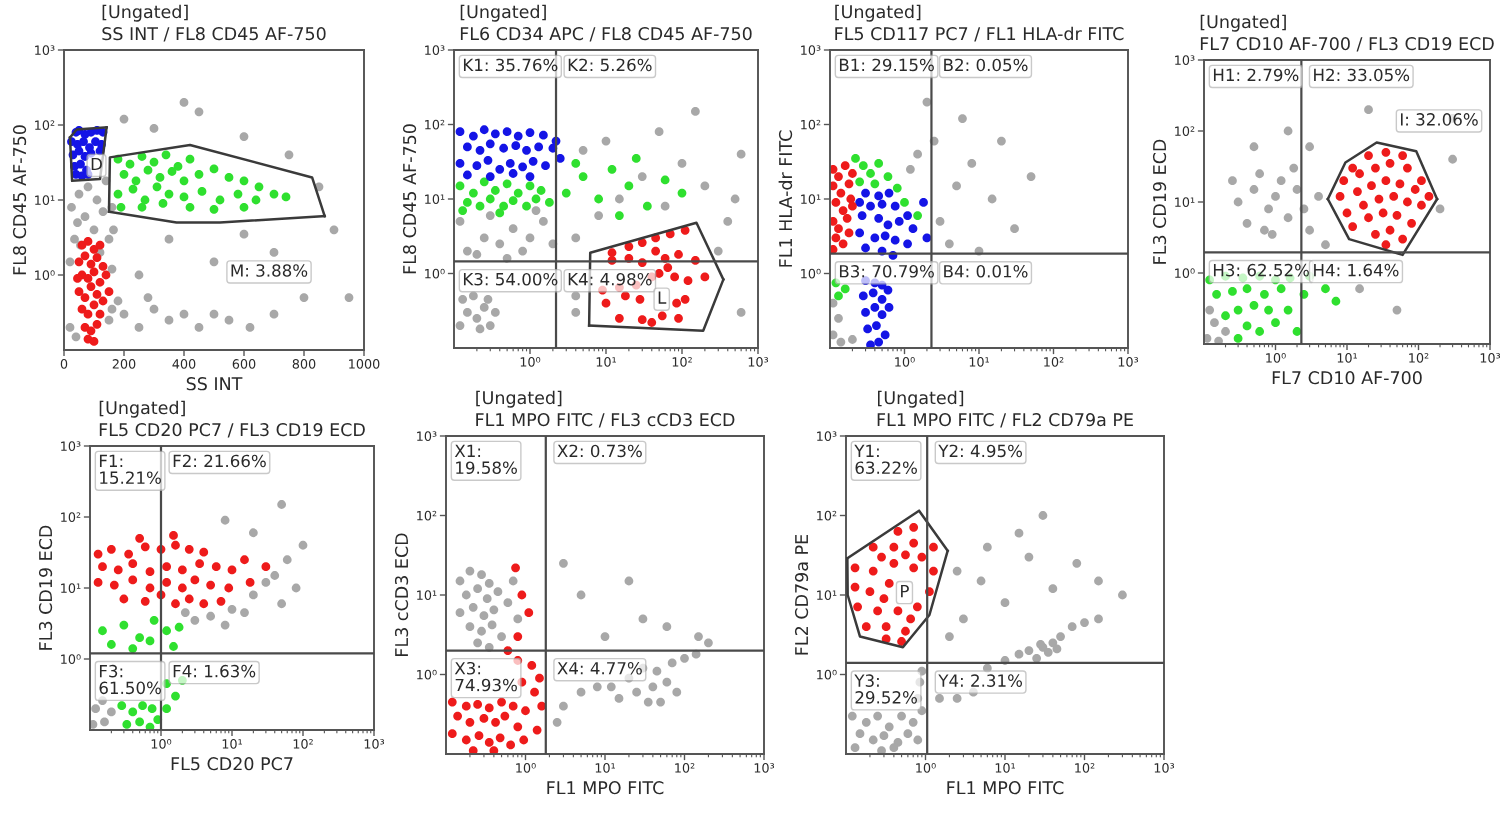 The height and width of the screenshot is (826, 1500). Describe the element at coordinates (485, 459) in the screenshot. I see `annotation: X1: 19.58%` at that location.